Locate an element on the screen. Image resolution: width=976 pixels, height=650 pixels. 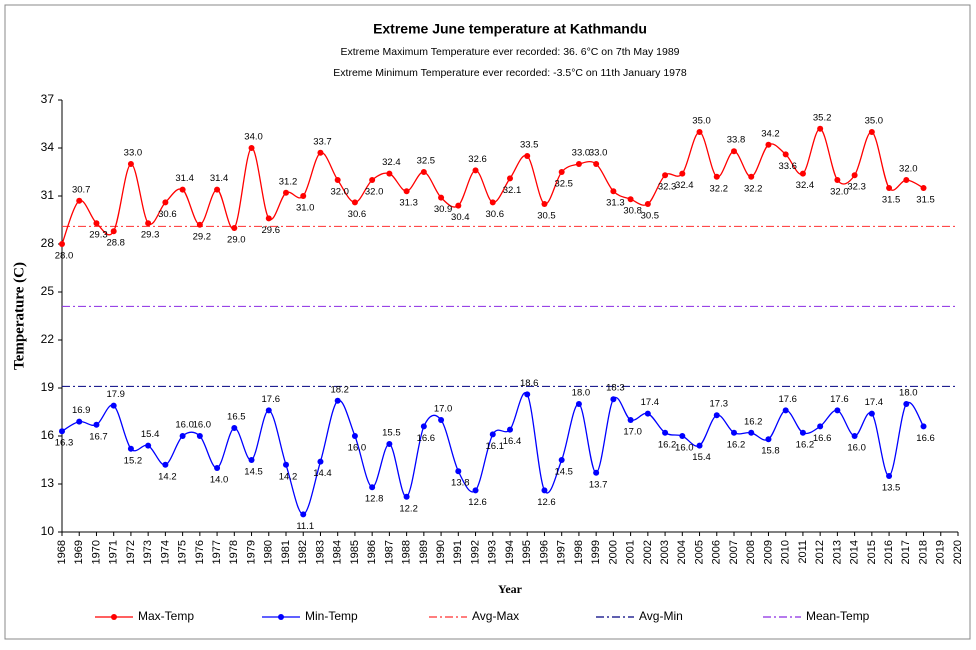
data-label: 16.4 is located at coordinates (512, 441).